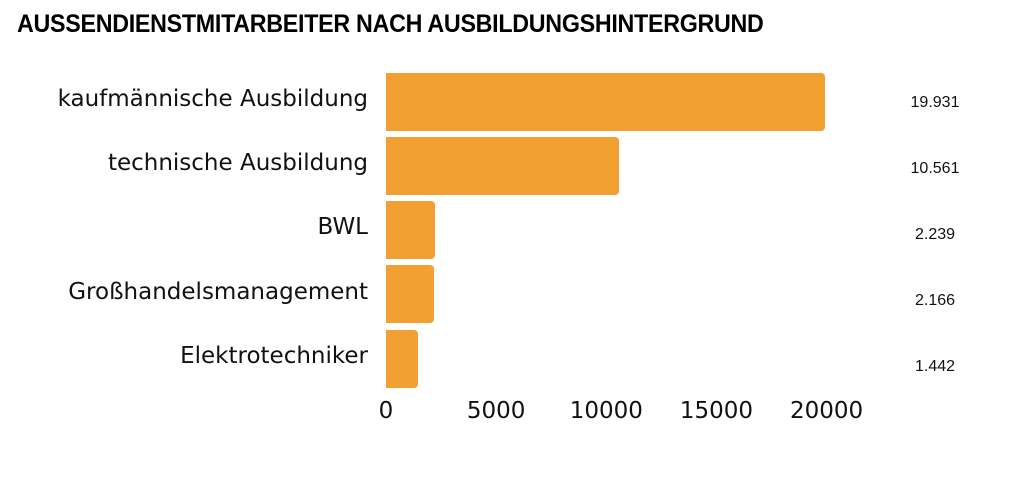  Describe the element at coordinates (935, 234) in the screenshot. I see `value-label: 2.239` at that location.